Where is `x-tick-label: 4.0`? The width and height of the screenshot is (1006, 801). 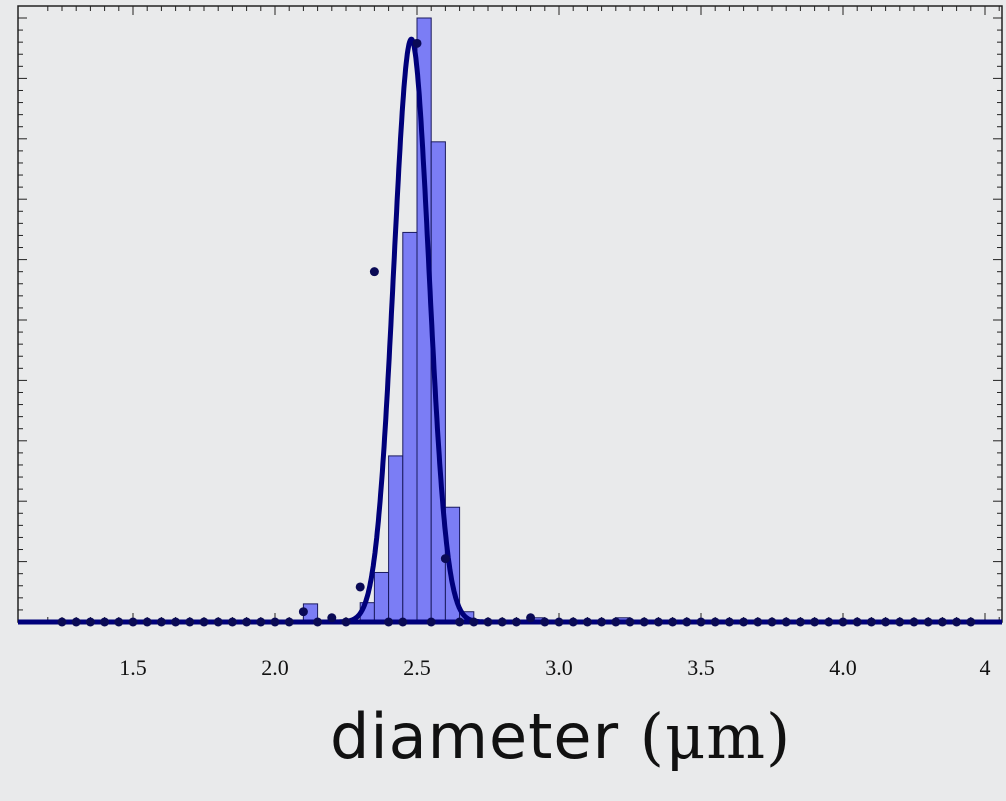 x-tick-label: 4.0 is located at coordinates (843, 667).